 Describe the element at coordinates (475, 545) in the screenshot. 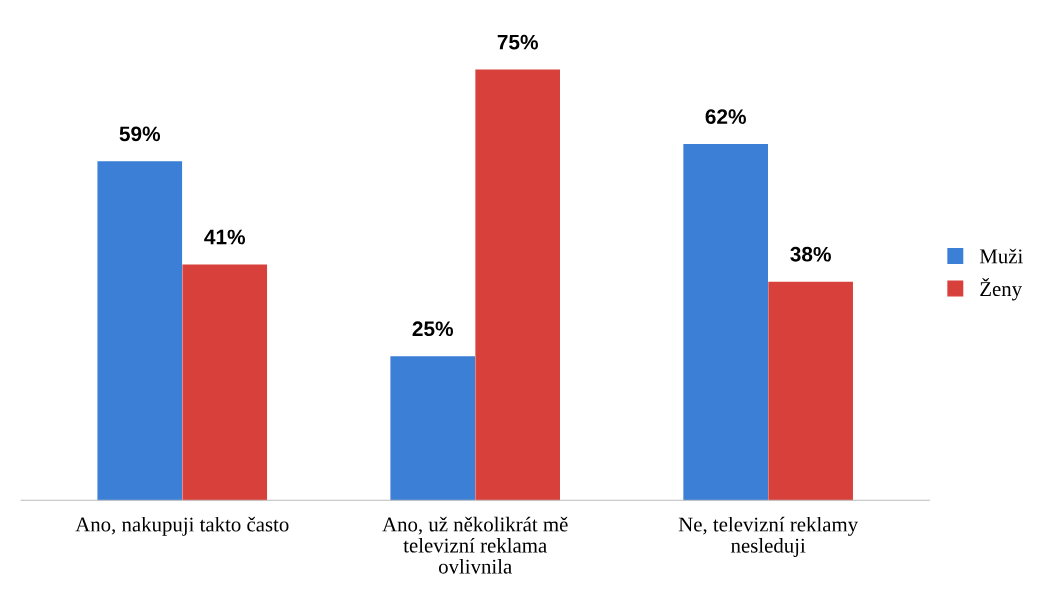

I see `x-tick-label: Ano, už několikrát mě televizní reklama ovlivnila` at that location.